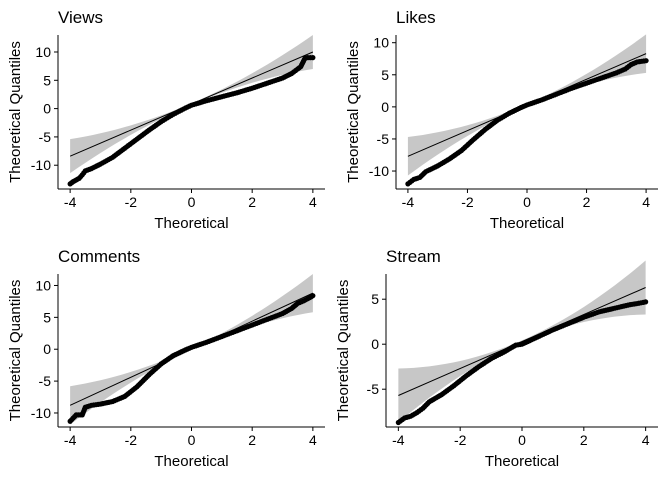 This screenshot has width=672, height=480. I want to click on panel-title: Stream, so click(413, 256).